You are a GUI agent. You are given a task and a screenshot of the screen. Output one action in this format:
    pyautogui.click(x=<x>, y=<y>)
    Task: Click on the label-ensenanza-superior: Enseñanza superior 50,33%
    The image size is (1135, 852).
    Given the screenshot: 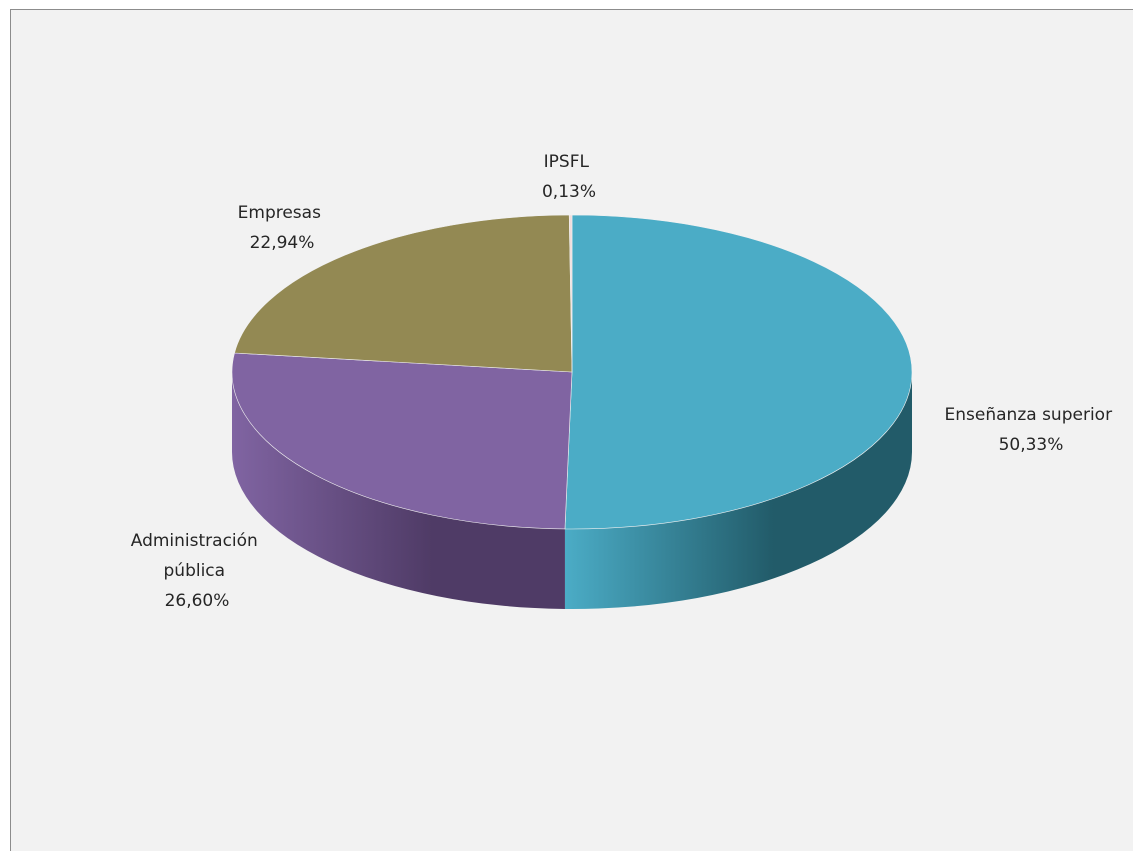 What is the action you would take?
    pyautogui.click(x=1031, y=430)
    